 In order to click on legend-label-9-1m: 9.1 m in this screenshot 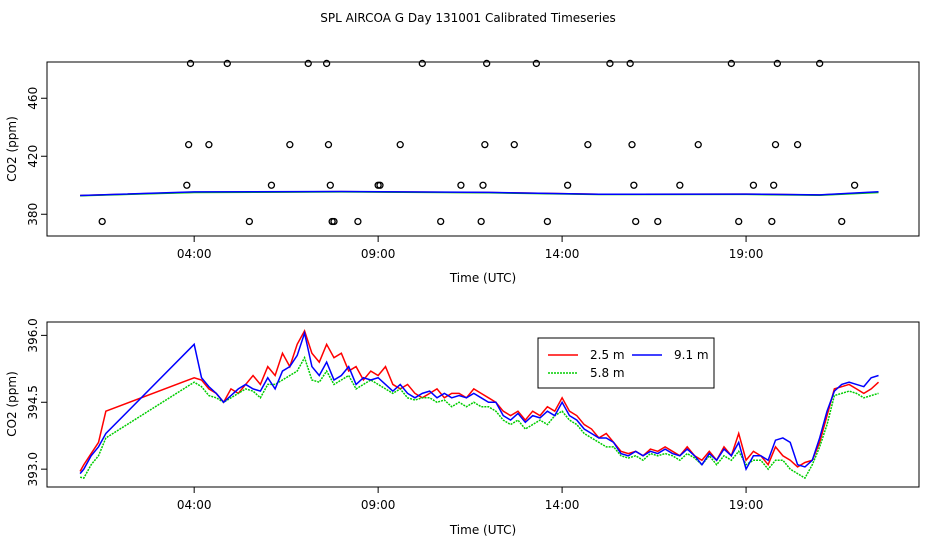, I will do `click(691, 355)`.